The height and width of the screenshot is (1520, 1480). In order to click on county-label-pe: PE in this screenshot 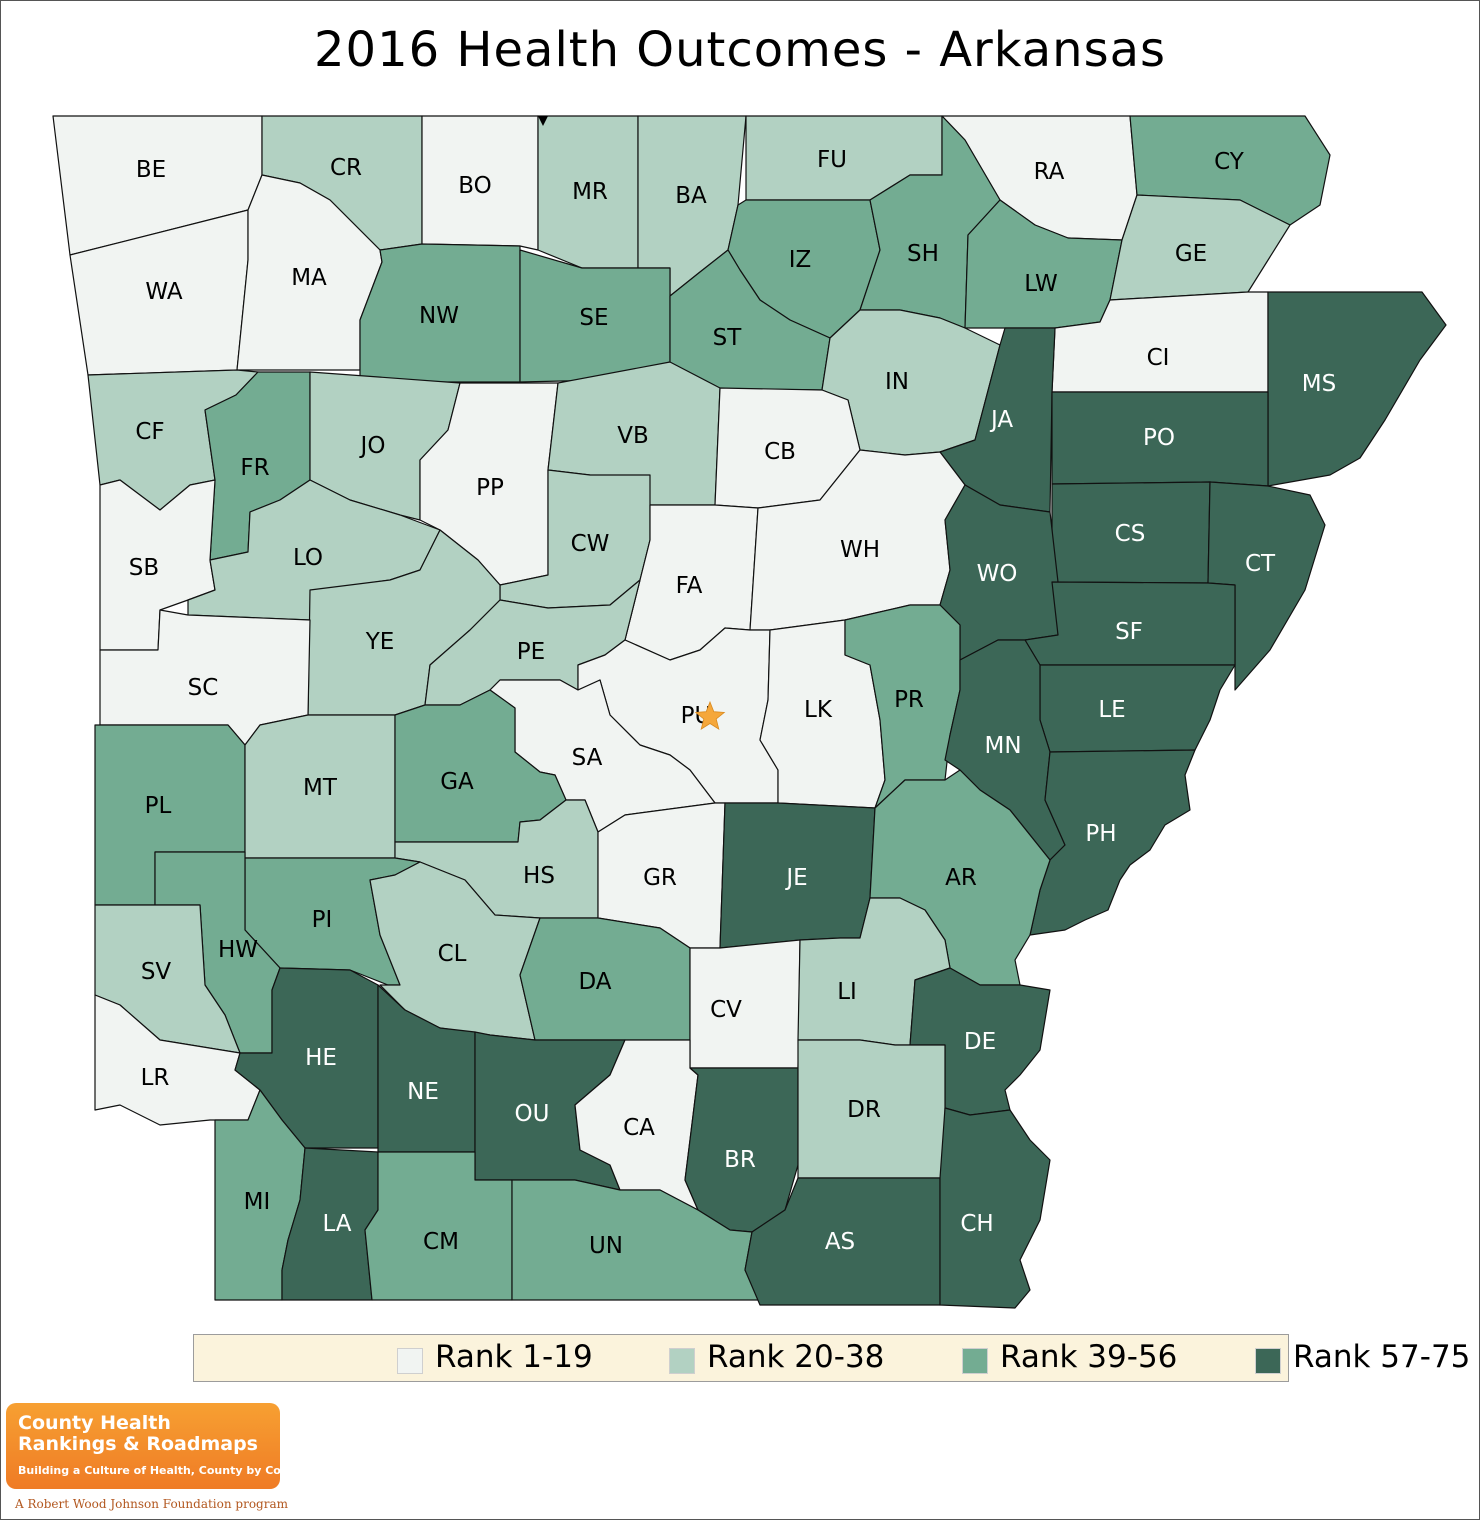, I will do `click(531, 652)`.